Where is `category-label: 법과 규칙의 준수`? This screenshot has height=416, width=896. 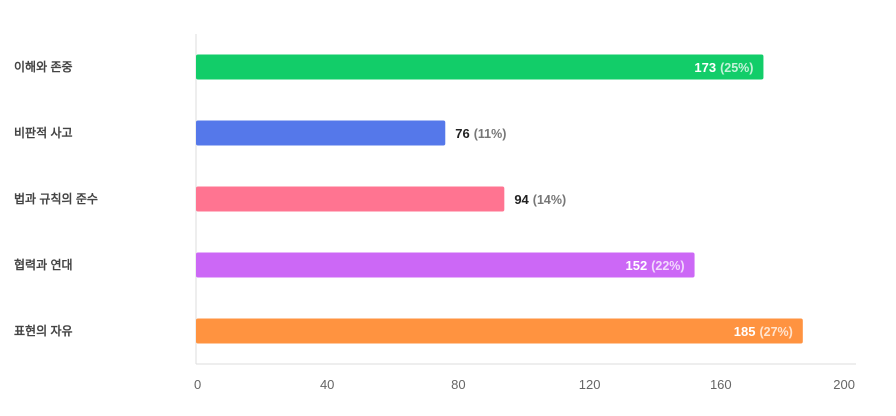
category-label: 법과 규칙의 준수 is located at coordinates (56, 198).